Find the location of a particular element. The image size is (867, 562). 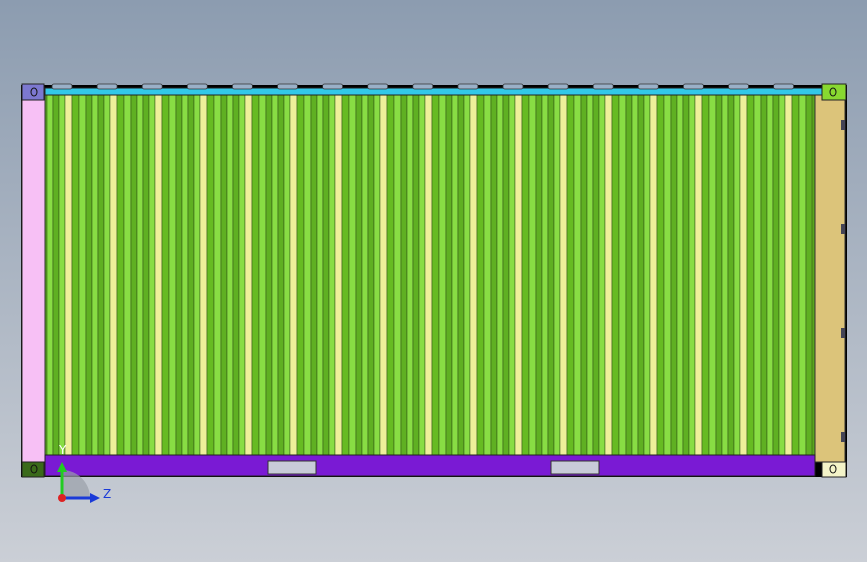

y-axis-label: Y is located at coordinates (62, 450).